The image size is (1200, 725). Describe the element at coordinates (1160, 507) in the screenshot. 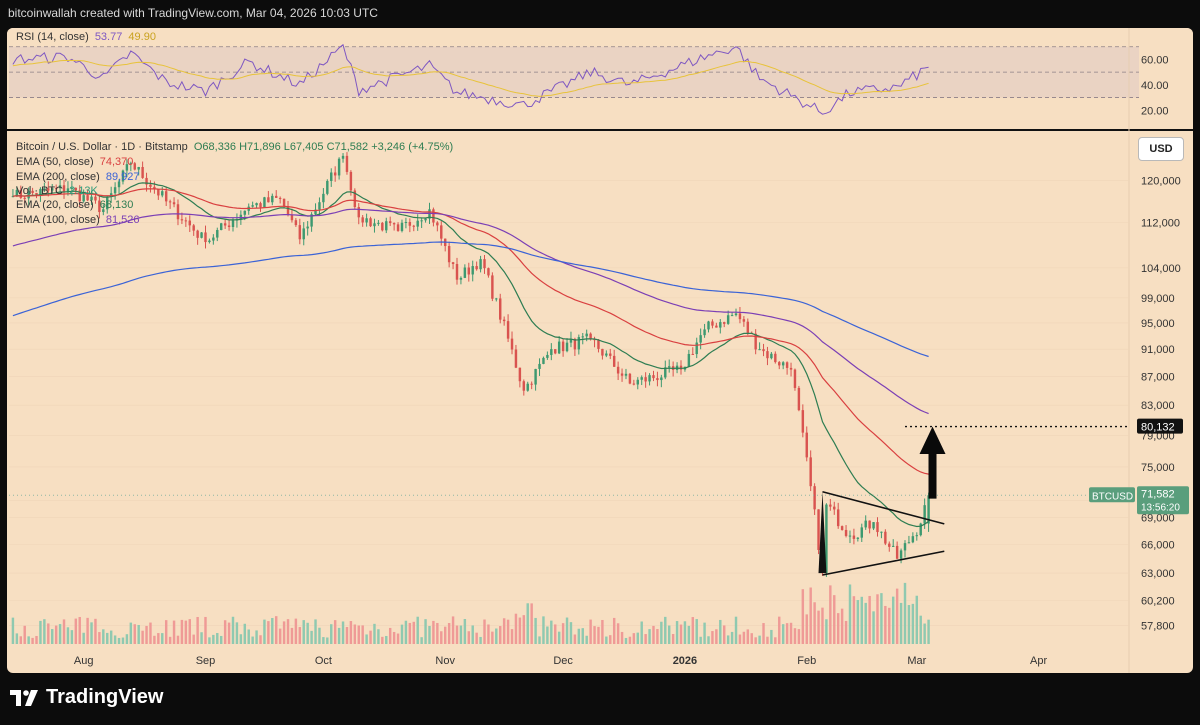

I see `countdown-label: 13:56:20` at that location.